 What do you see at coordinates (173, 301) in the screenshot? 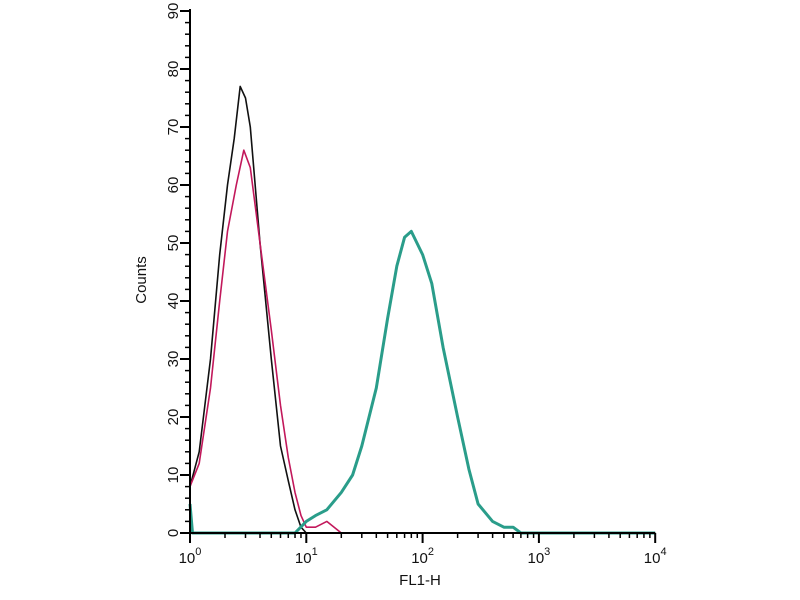
I see `y-tick-label: 40` at bounding box center [173, 301].